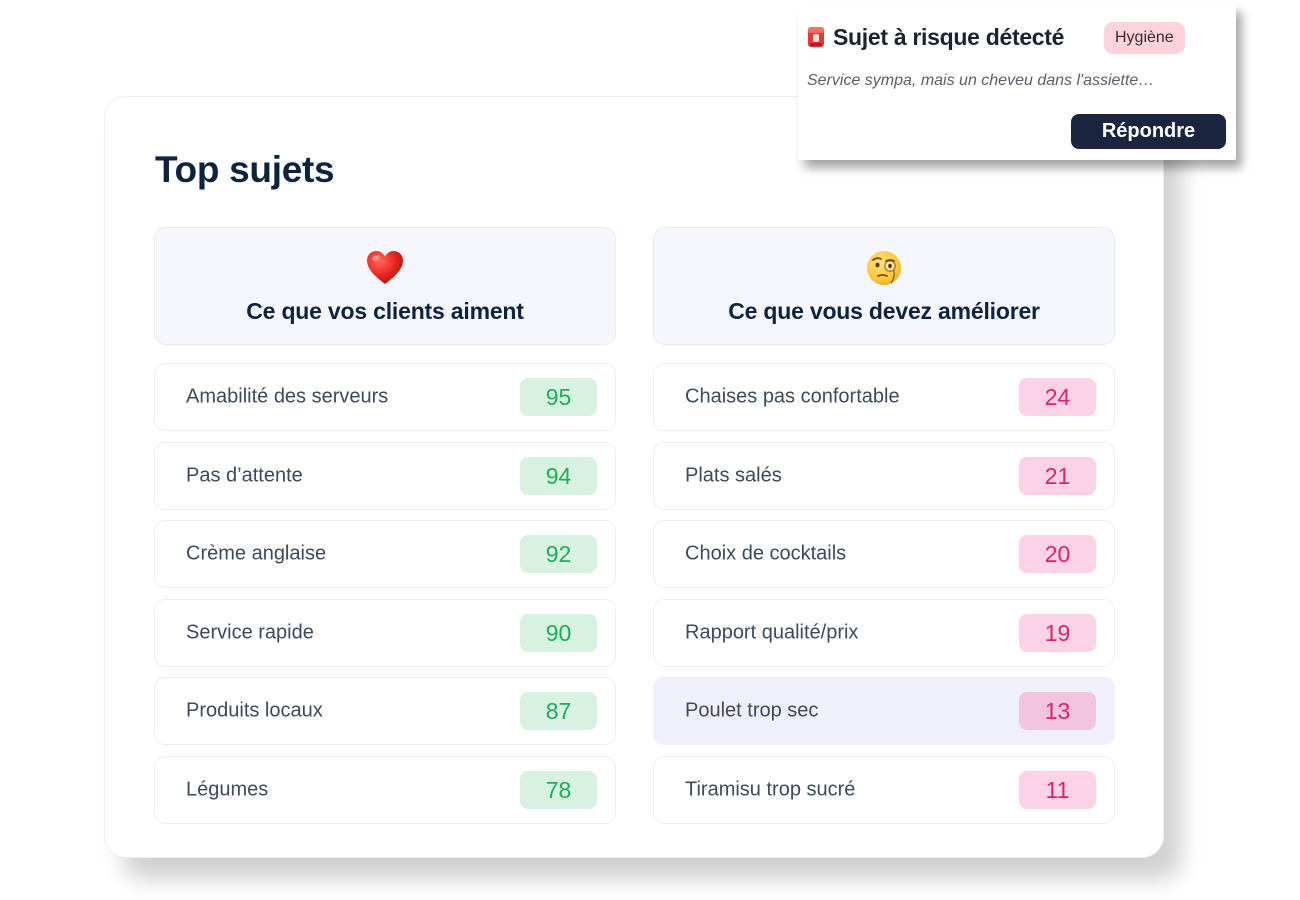 This screenshot has height=900, width=1300. Describe the element at coordinates (884, 711) in the screenshot. I see `improve-row-highlighted: Poulet trop sec 13` at that location.